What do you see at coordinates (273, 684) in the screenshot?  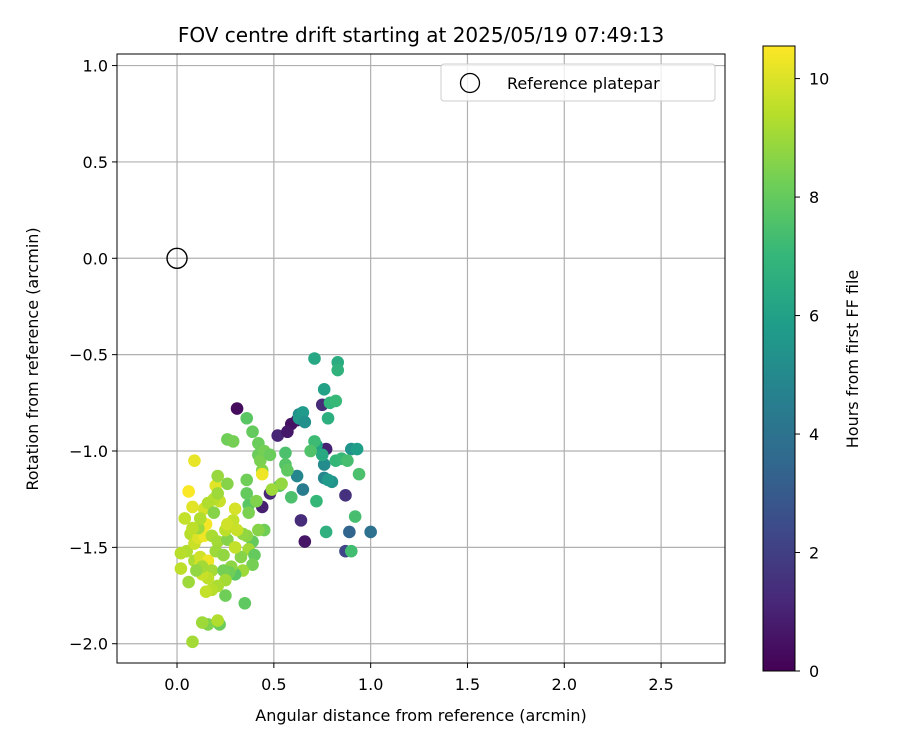 I see `x-tick-label: 0.5` at bounding box center [273, 684].